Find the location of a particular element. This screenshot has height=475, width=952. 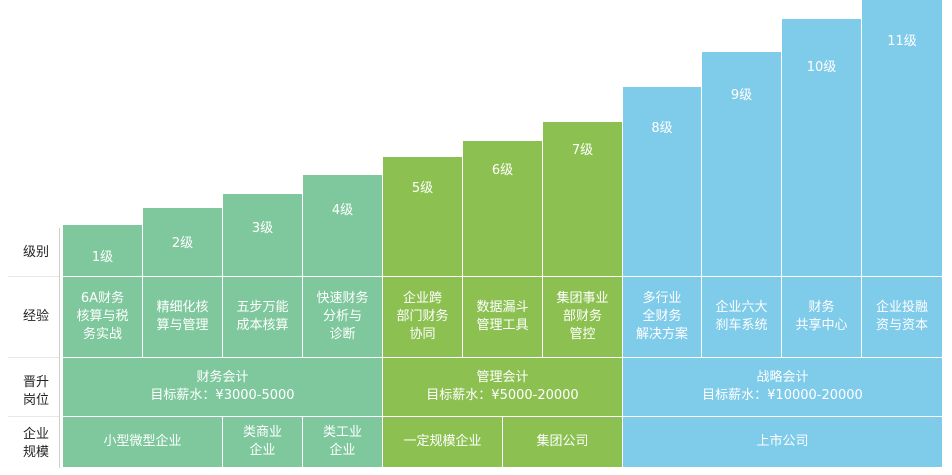

level-bar-1: 1级 is located at coordinates (102, 250).